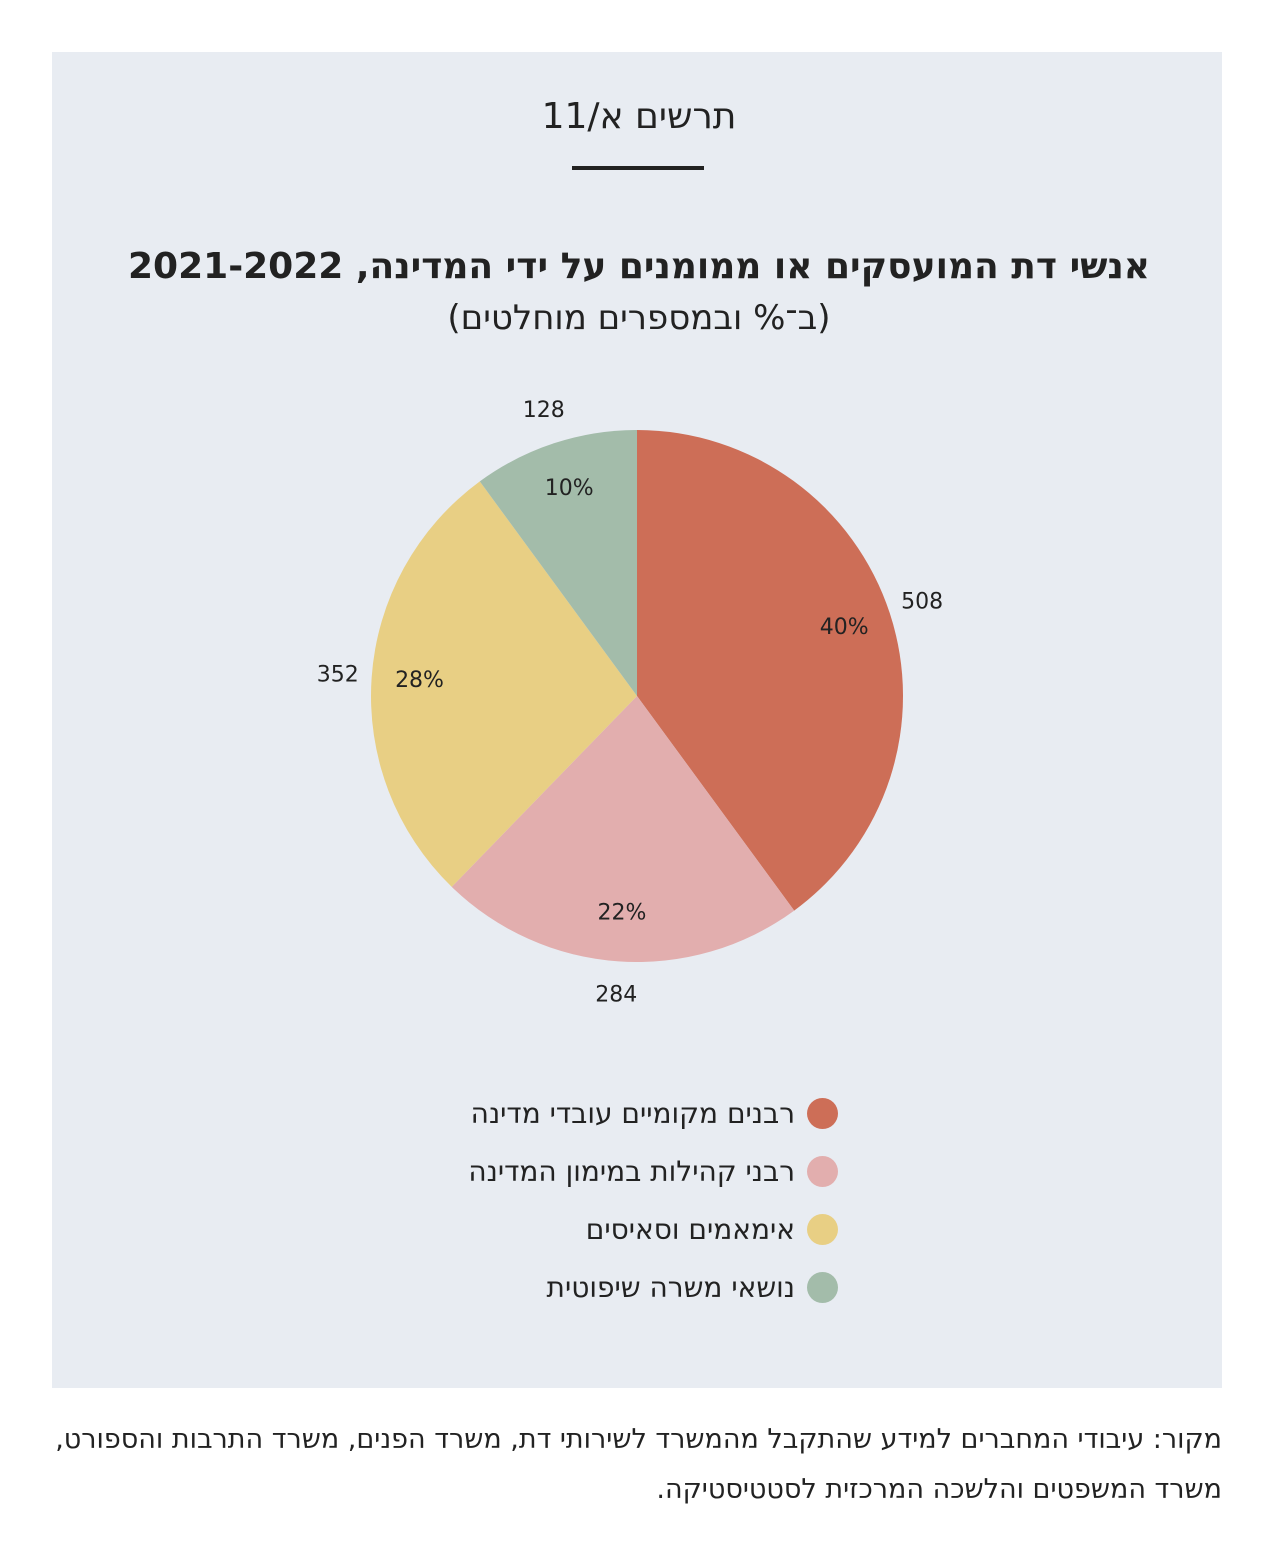 The width and height of the screenshot is (1278, 1546). Describe the element at coordinates (639, 318) in the screenshot. I see `chart-subtitle: (ב־% ובמספרים מוחלטים)` at that location.